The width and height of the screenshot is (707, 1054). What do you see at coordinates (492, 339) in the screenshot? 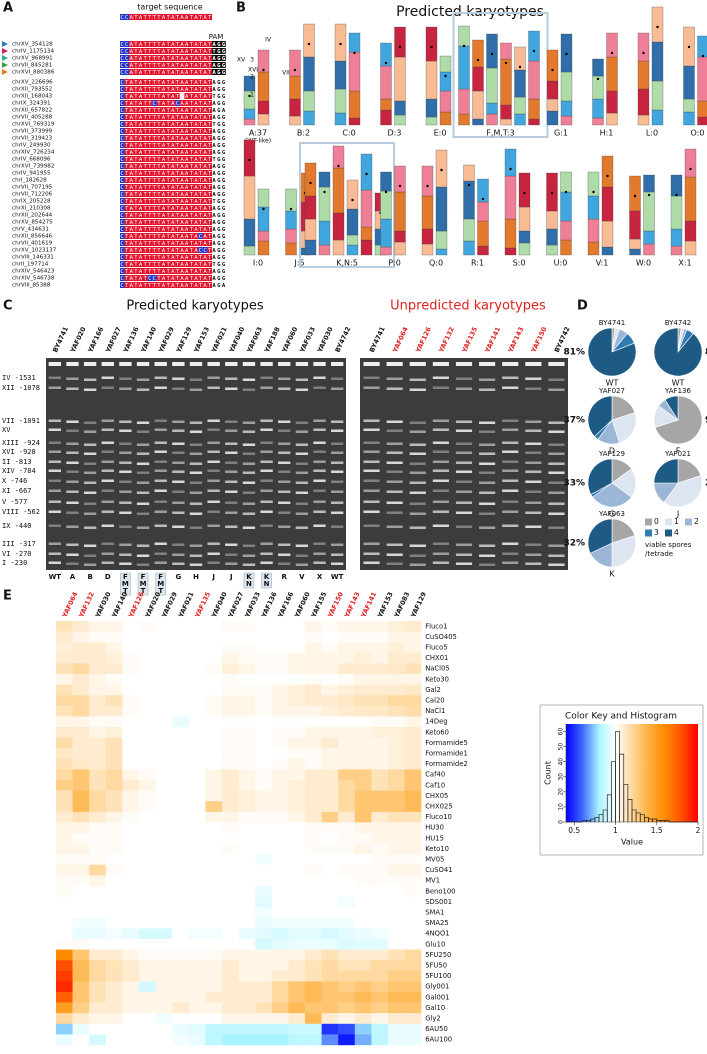
I see `lane-label: YAF141` at bounding box center [492, 339].